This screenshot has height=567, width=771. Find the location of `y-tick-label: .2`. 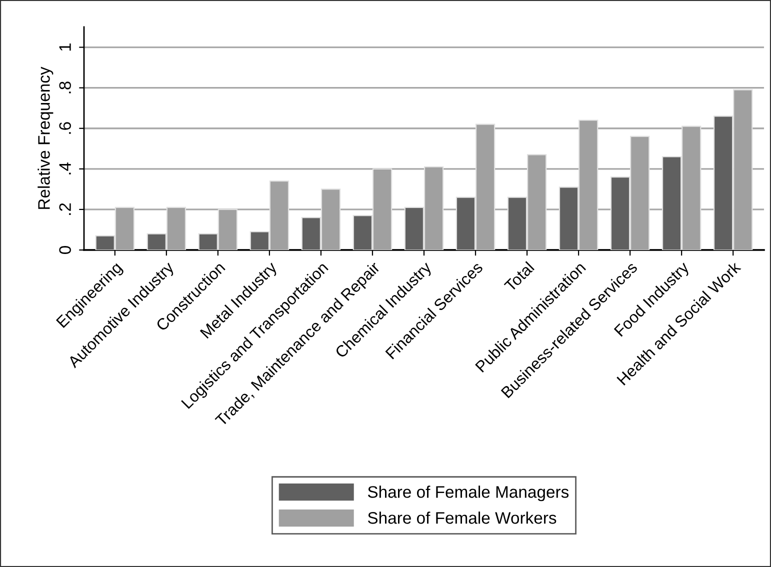

y-tick-label: .2 is located at coordinates (65, 209).